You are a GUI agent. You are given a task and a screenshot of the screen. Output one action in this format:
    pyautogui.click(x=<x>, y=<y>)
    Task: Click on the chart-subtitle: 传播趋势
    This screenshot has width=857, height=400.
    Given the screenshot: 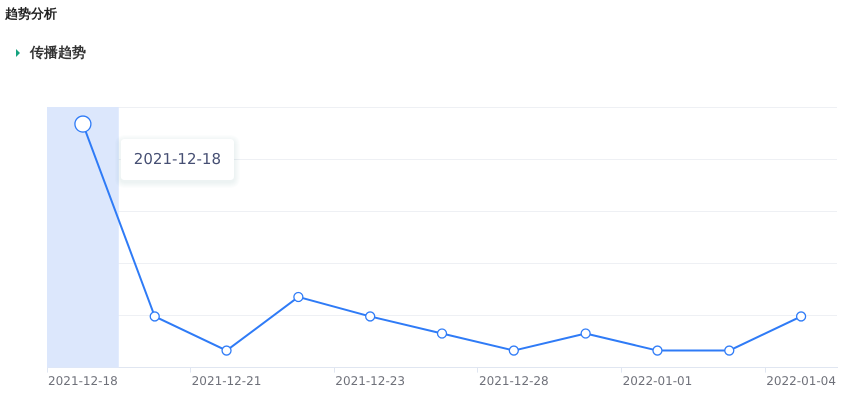 What is the action you would take?
    pyautogui.click(x=58, y=53)
    